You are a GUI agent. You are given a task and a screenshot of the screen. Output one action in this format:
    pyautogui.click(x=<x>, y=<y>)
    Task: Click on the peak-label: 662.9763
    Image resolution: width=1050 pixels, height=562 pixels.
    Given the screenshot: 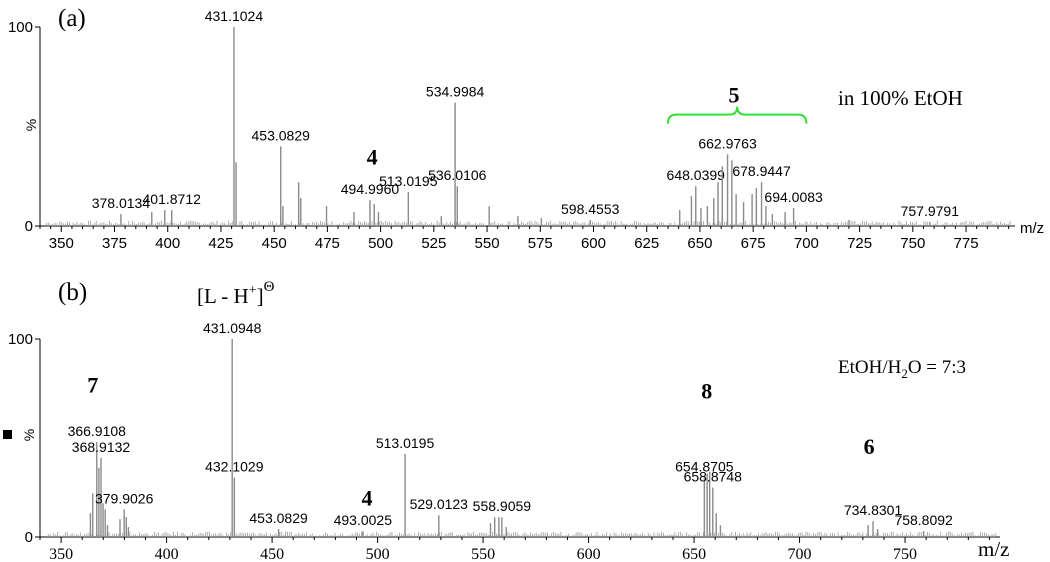 What is the action you would take?
    pyautogui.click(x=727, y=143)
    